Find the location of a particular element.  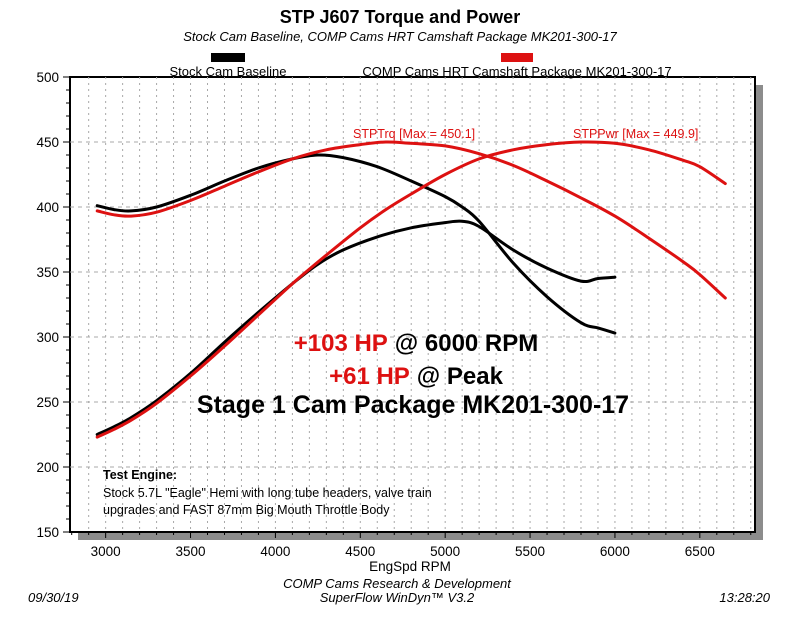

svg-text: 500 is located at coordinates (47, 77).